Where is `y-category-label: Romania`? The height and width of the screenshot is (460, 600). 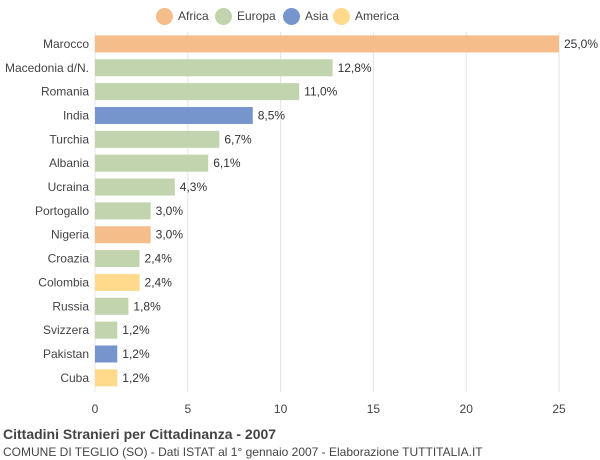
y-category-label: Romania is located at coordinates (65, 92).